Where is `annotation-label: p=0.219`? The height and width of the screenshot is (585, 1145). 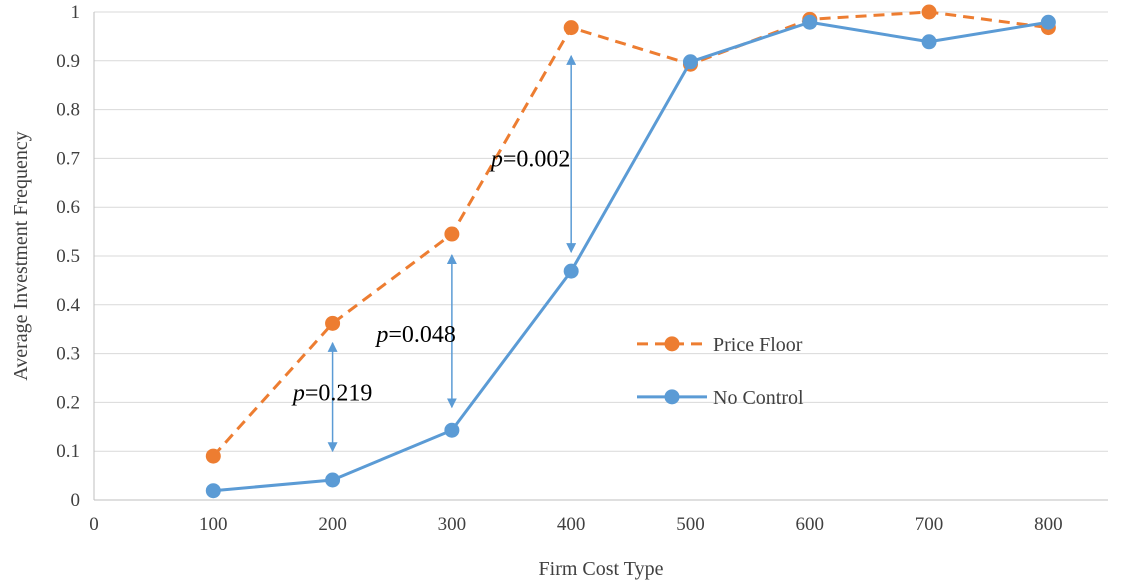
annotation-label: p=0.219 is located at coordinates (332, 394).